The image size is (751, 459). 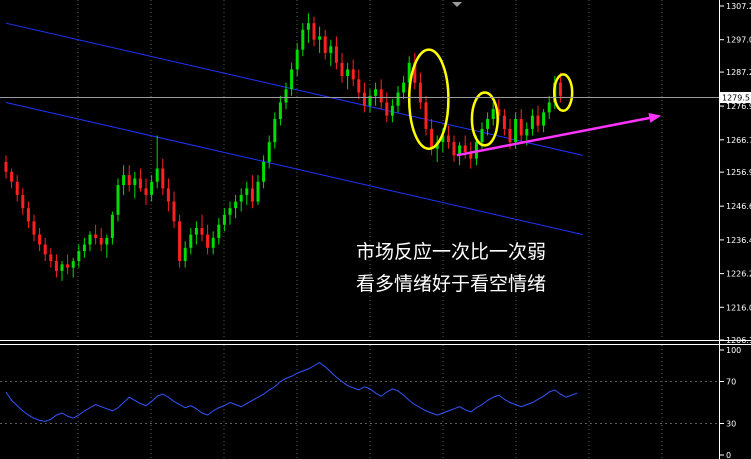 I want to click on price-tick-label: 1307.2, so click(x=738, y=6).